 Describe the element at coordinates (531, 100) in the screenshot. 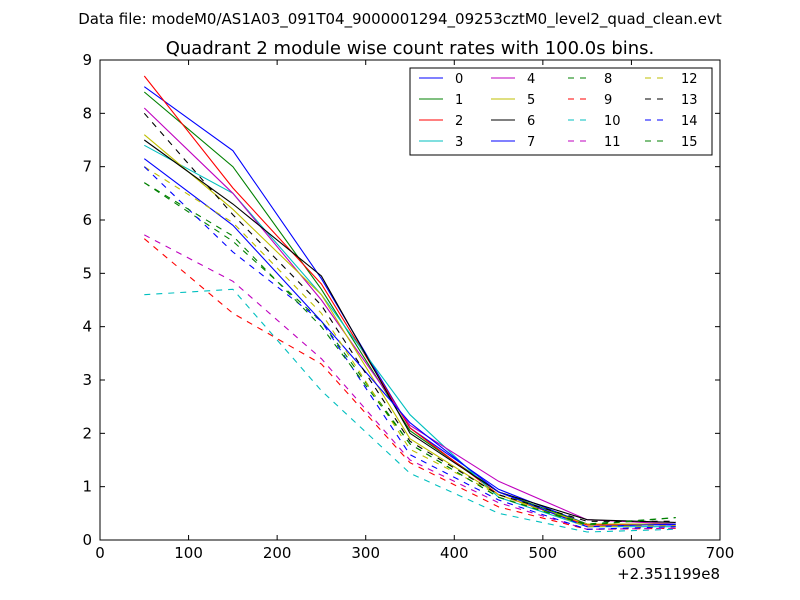

I see `legend-label-5: 5` at that location.